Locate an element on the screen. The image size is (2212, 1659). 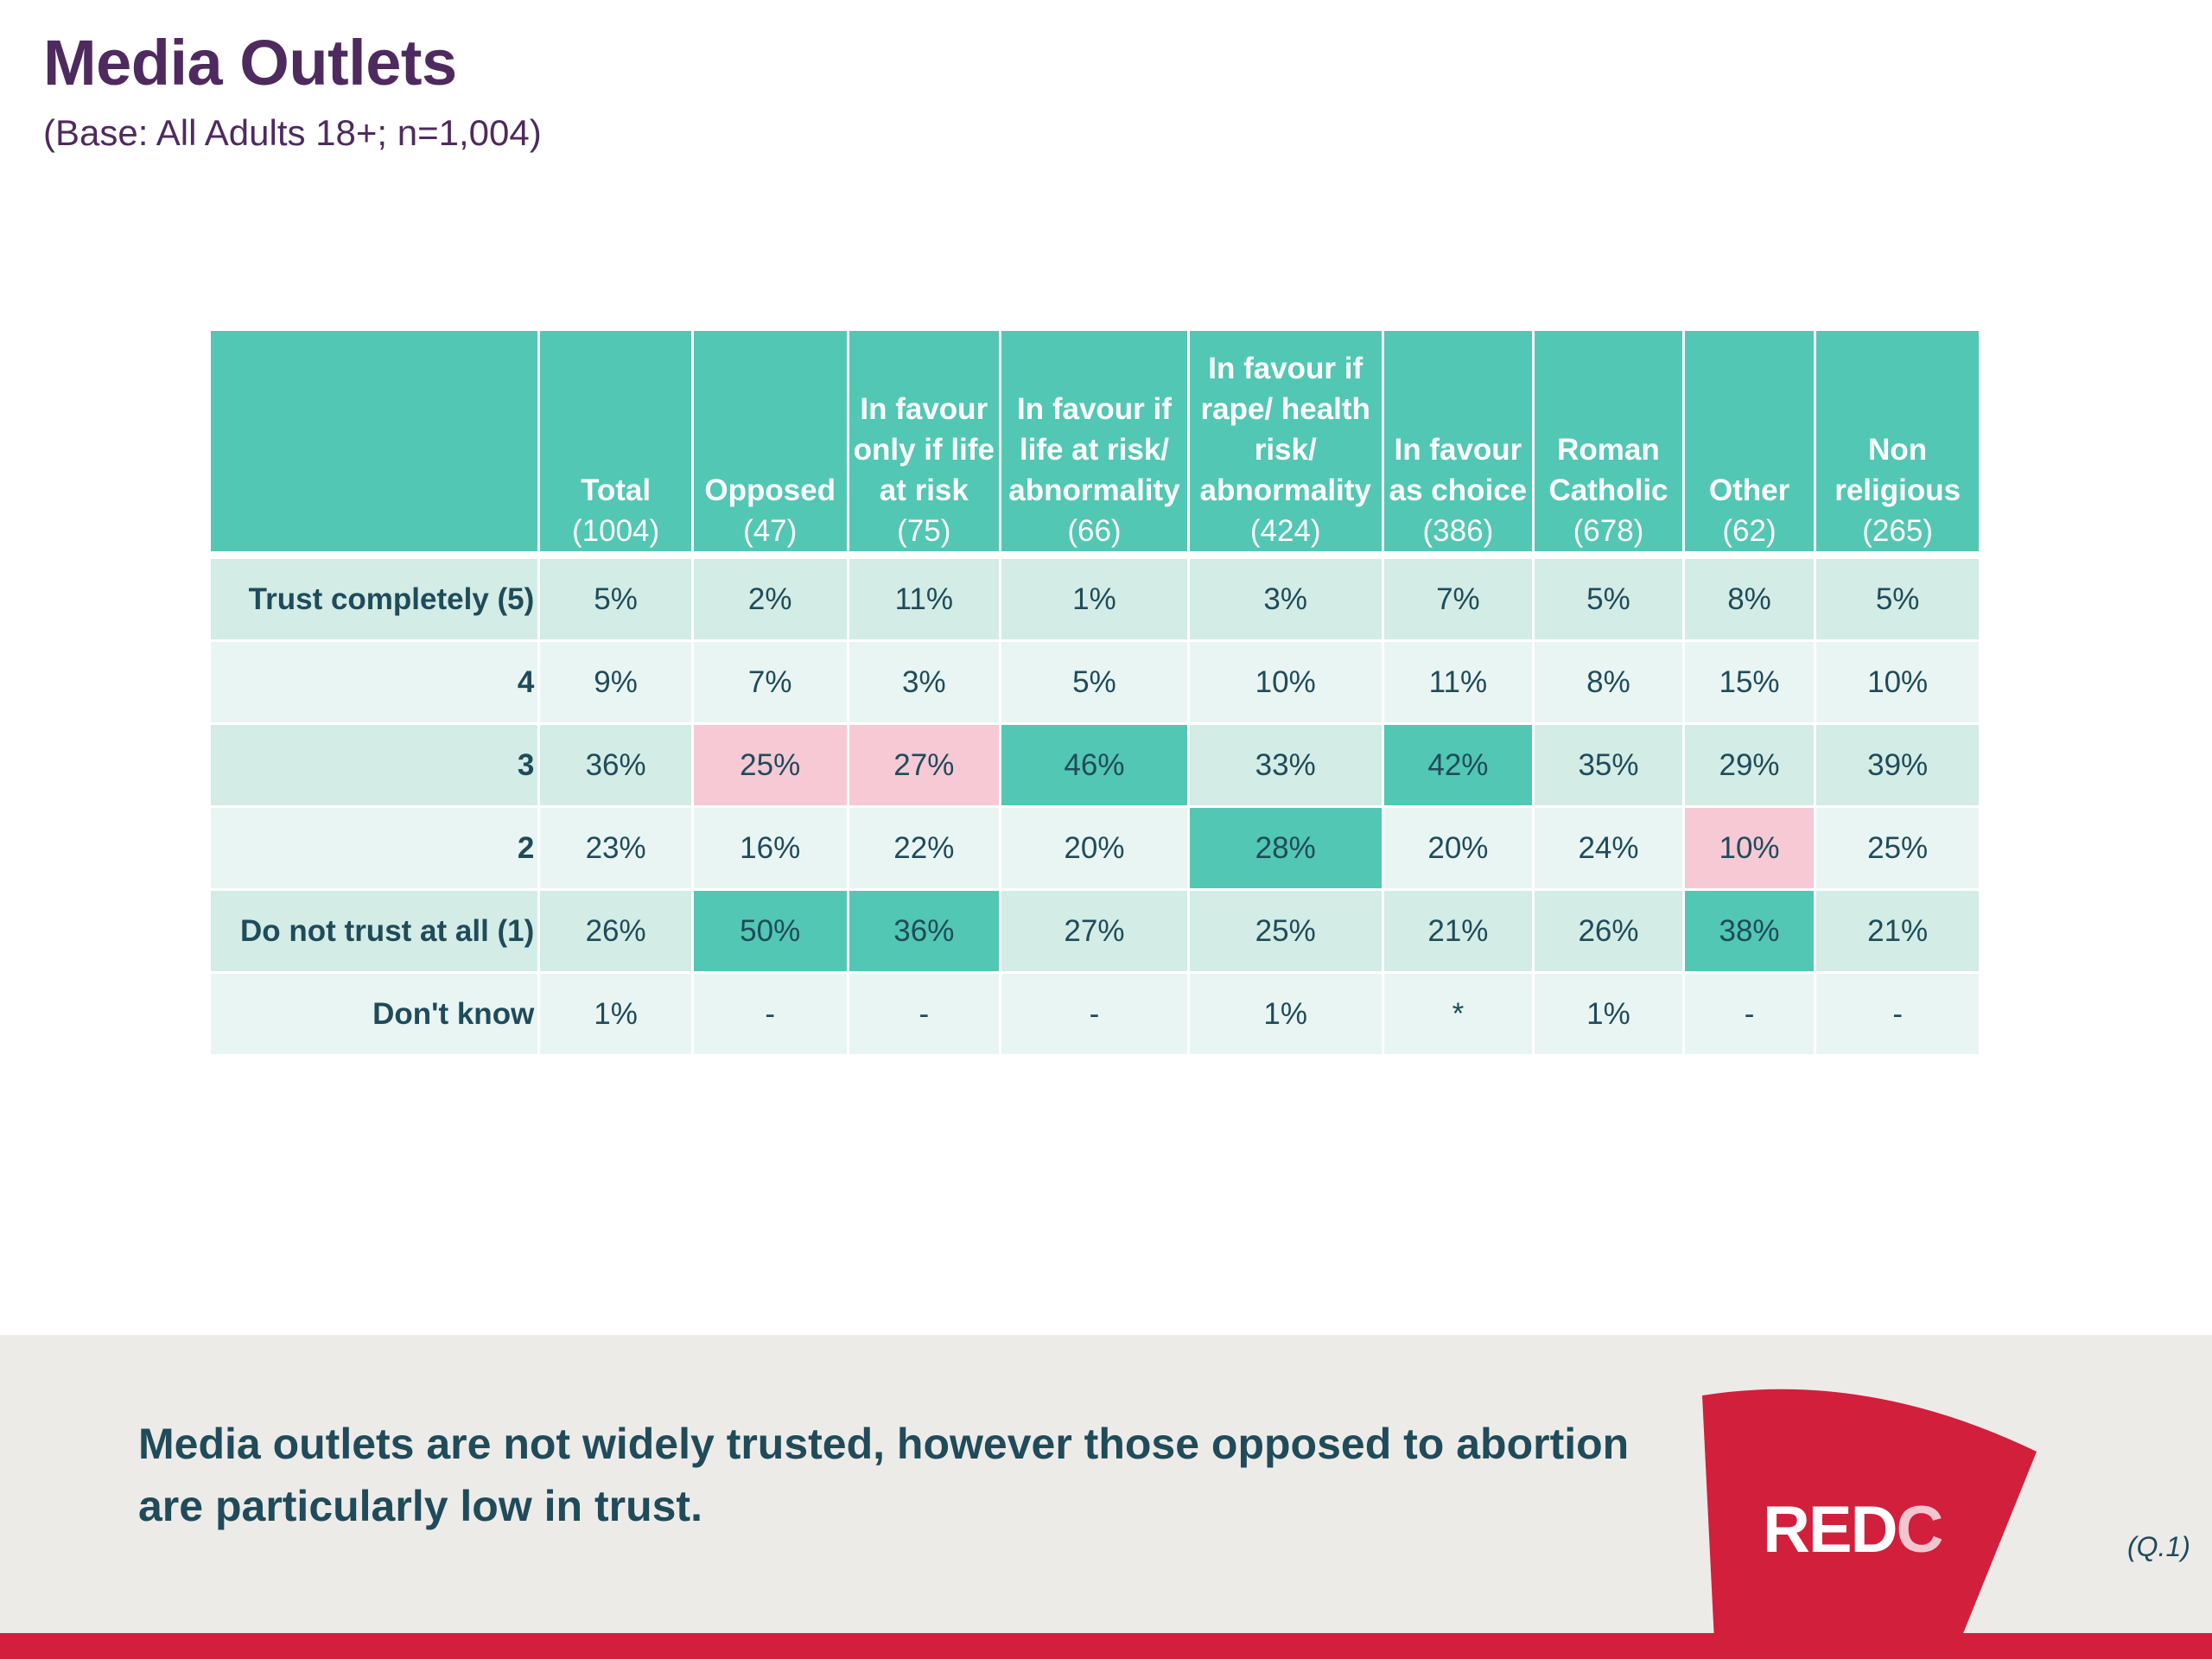
table-cell: 28% is located at coordinates (1285, 848).